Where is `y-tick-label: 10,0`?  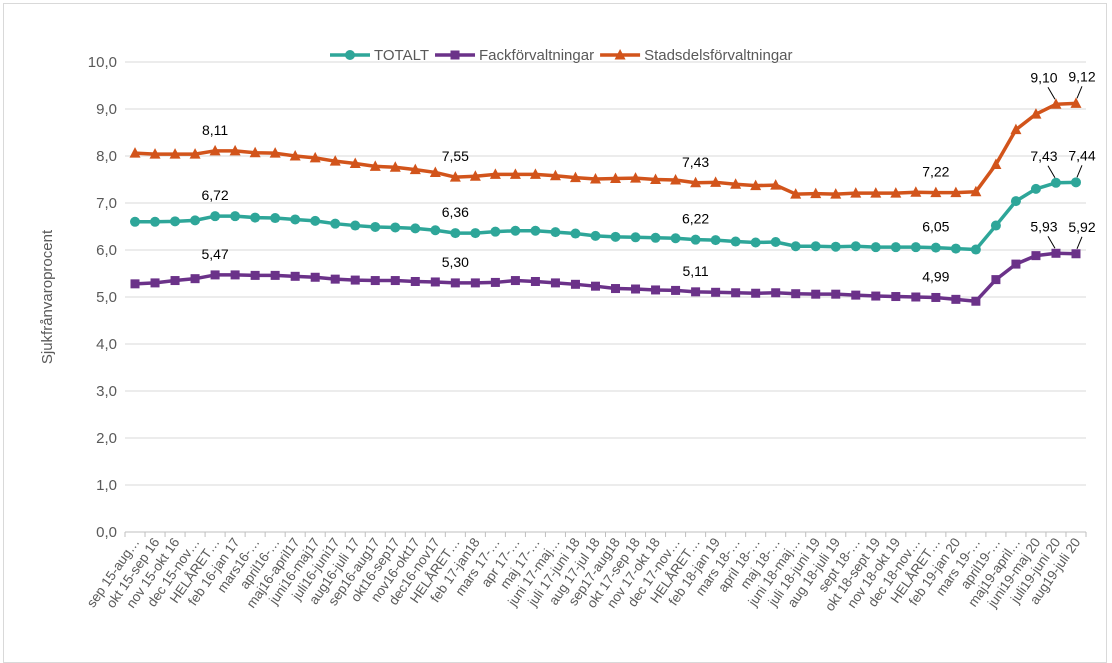 y-tick-label: 10,0 is located at coordinates (102, 62).